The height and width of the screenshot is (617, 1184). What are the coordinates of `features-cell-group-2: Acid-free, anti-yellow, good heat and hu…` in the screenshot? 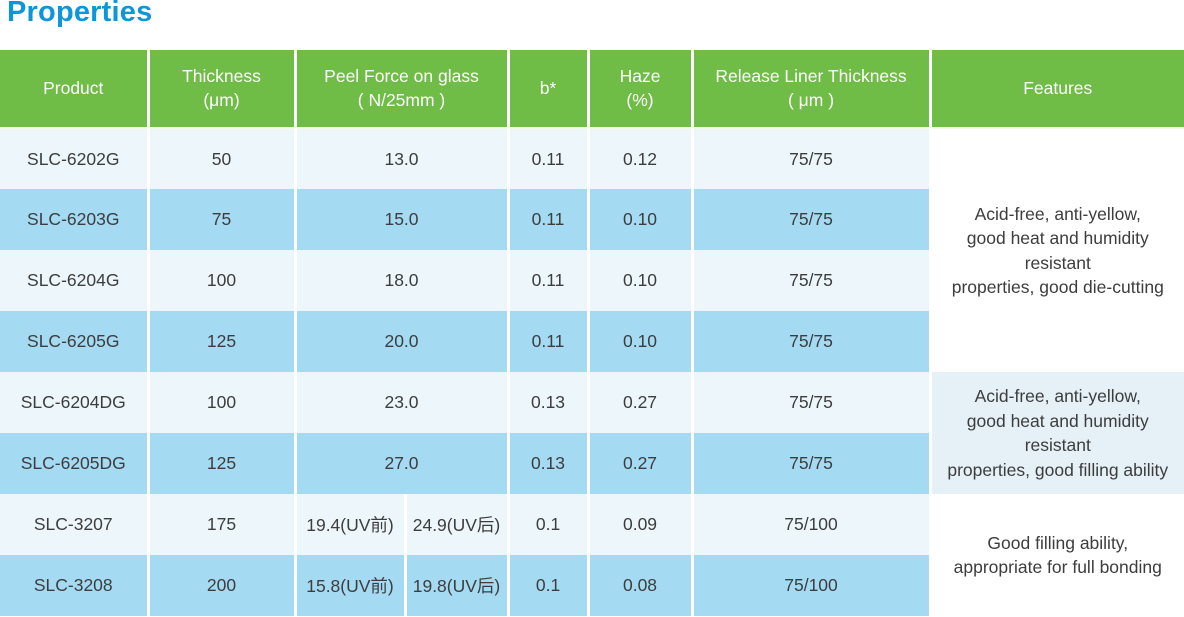 It's located at (1056, 433).